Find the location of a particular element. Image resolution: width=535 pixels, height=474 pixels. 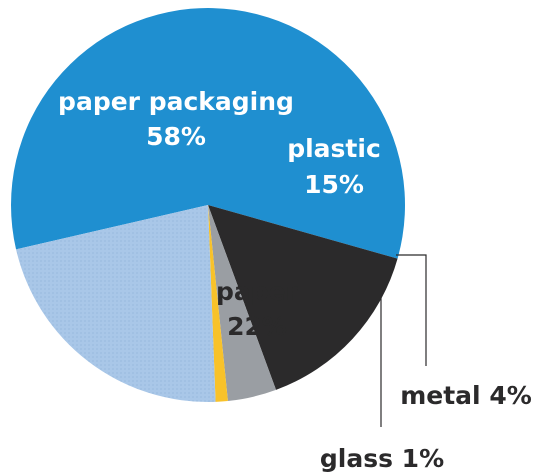

label-paper-packaging: paper packaging is located at coordinates (176, 101).